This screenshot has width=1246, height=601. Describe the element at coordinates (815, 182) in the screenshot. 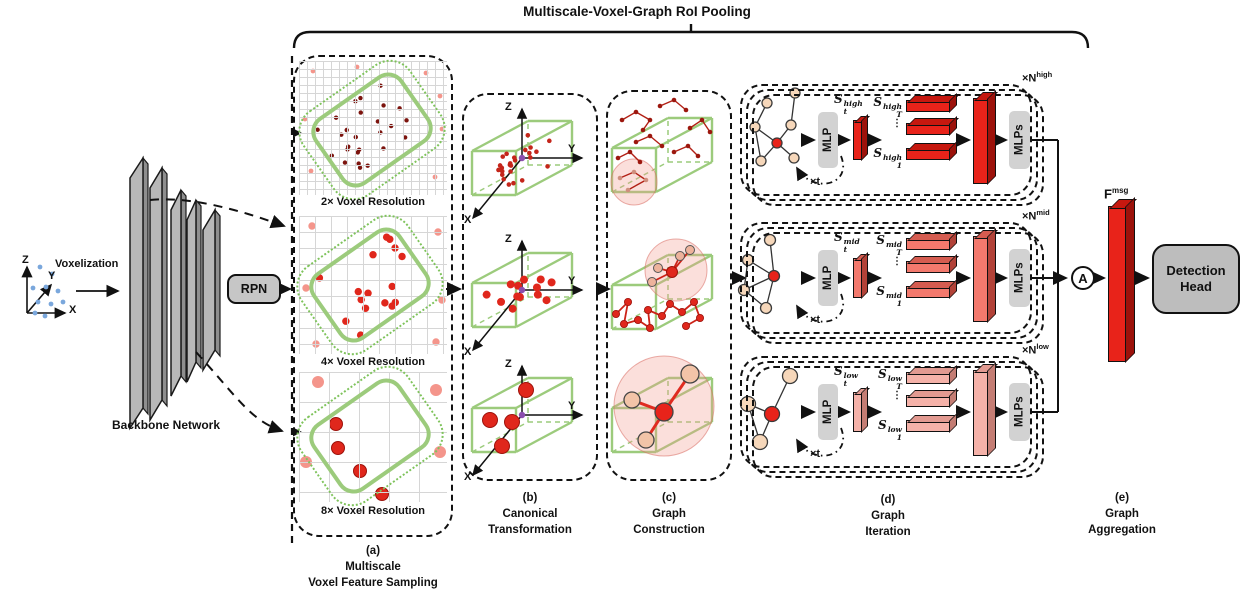

I see `iteration-count-high: ×t` at that location.